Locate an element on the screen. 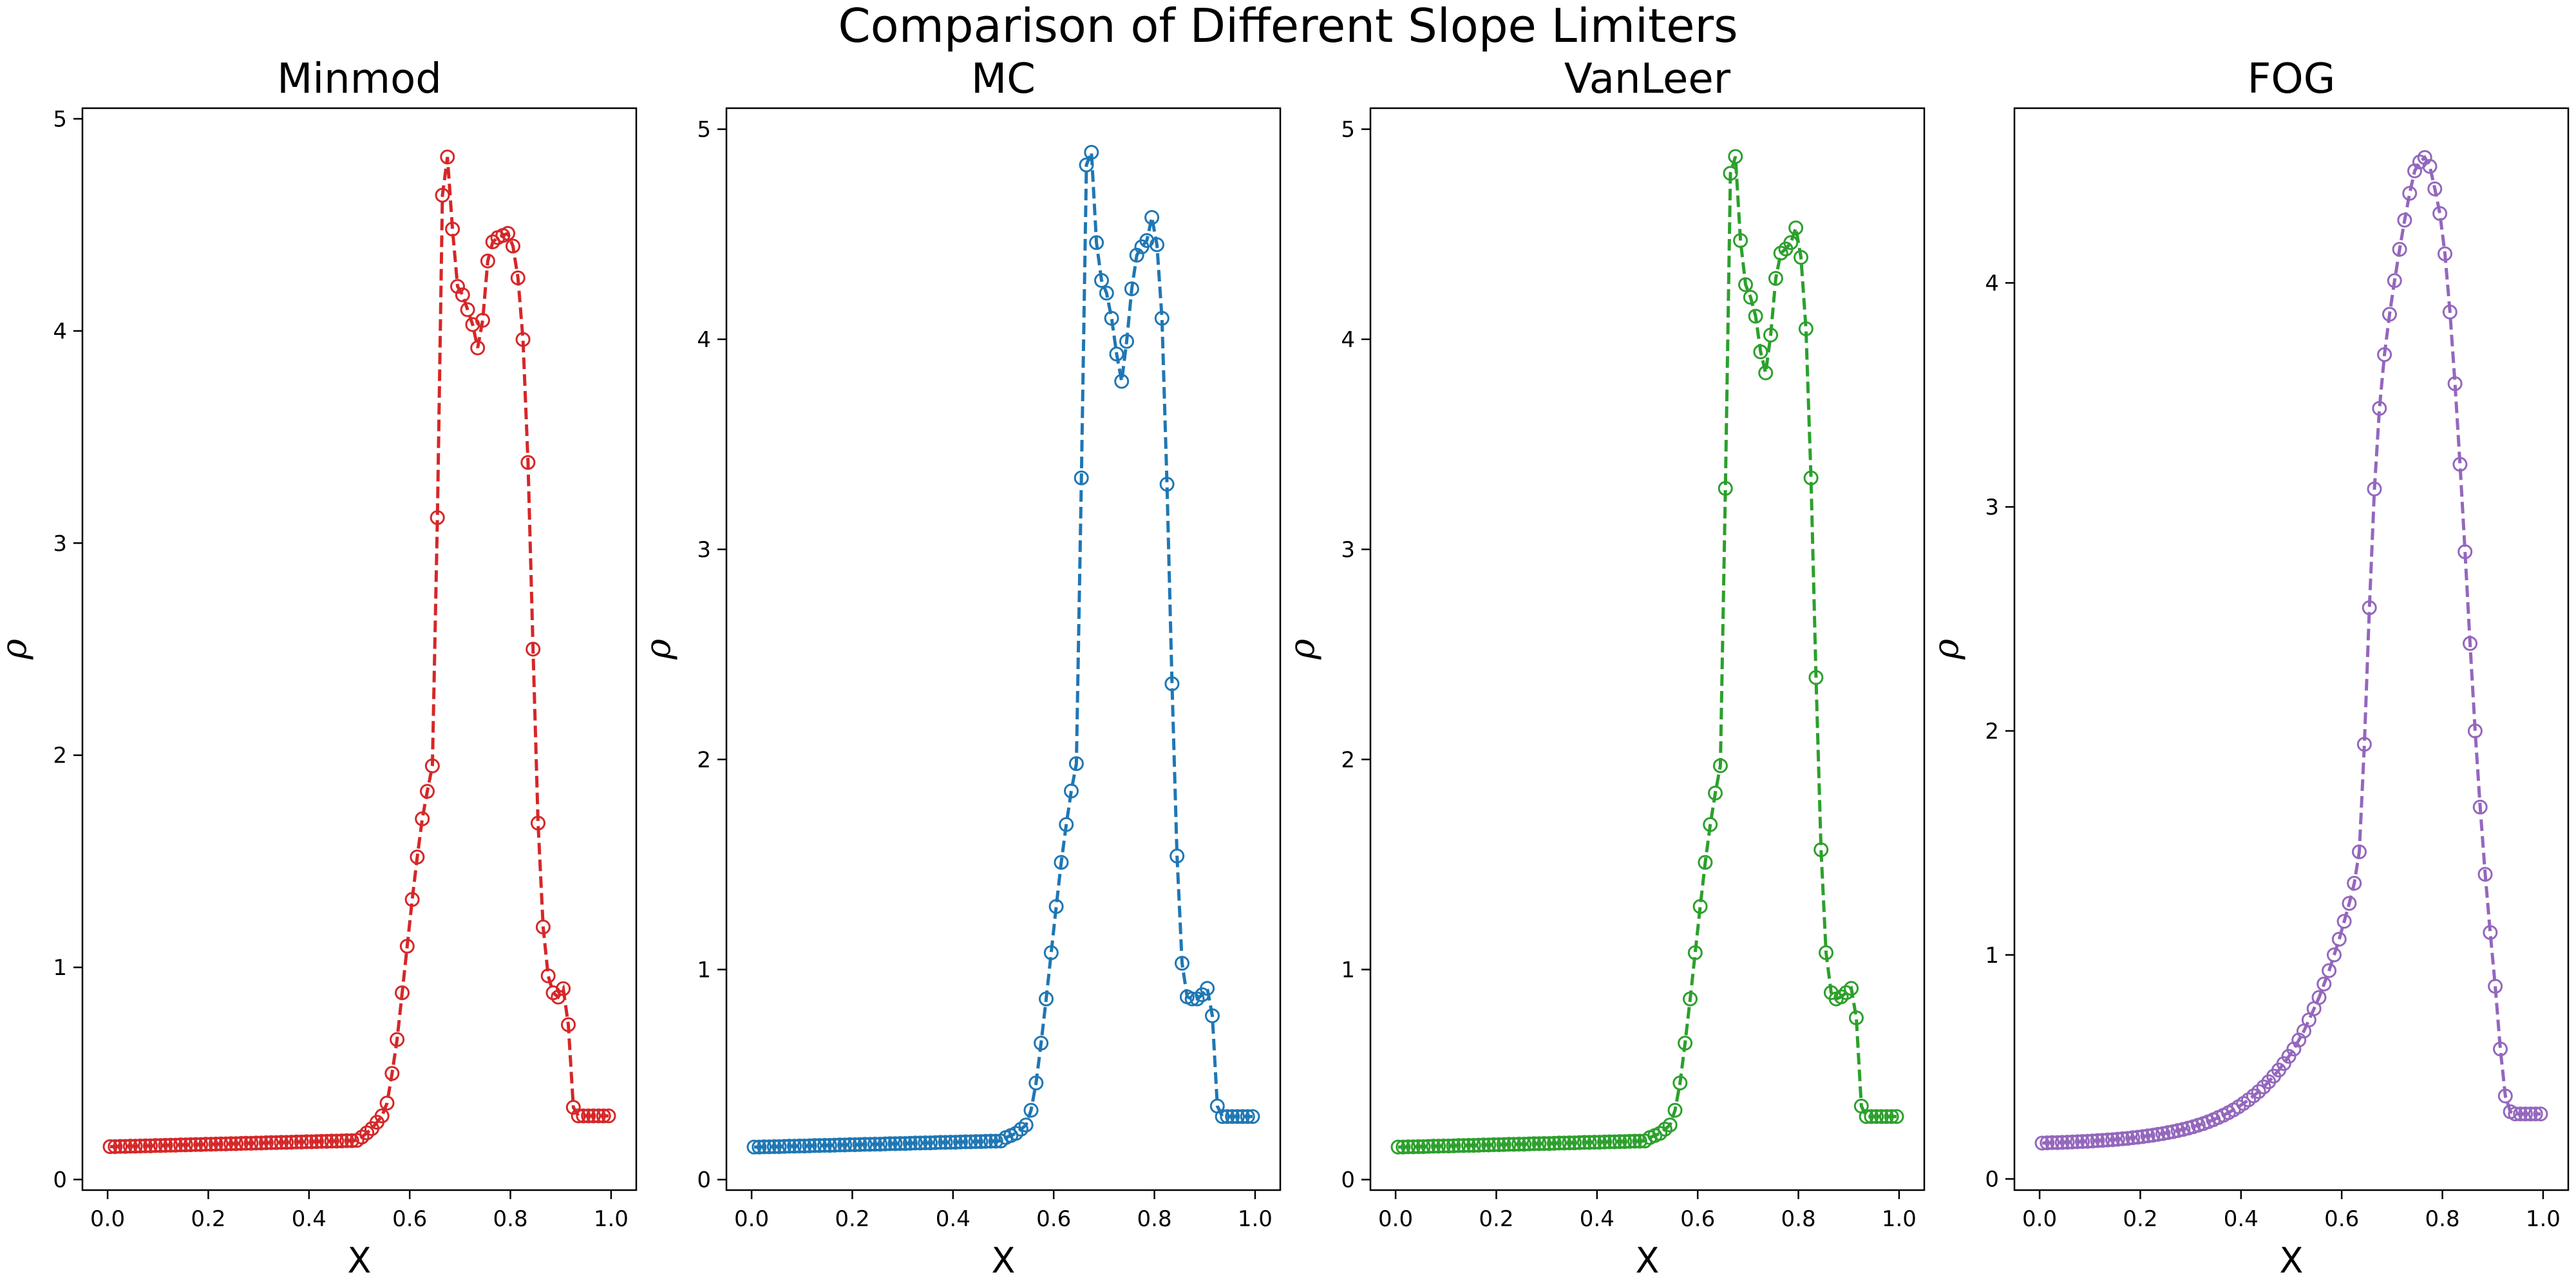 This screenshot has width=2576, height=1288. panel-title: MC is located at coordinates (1004, 79).